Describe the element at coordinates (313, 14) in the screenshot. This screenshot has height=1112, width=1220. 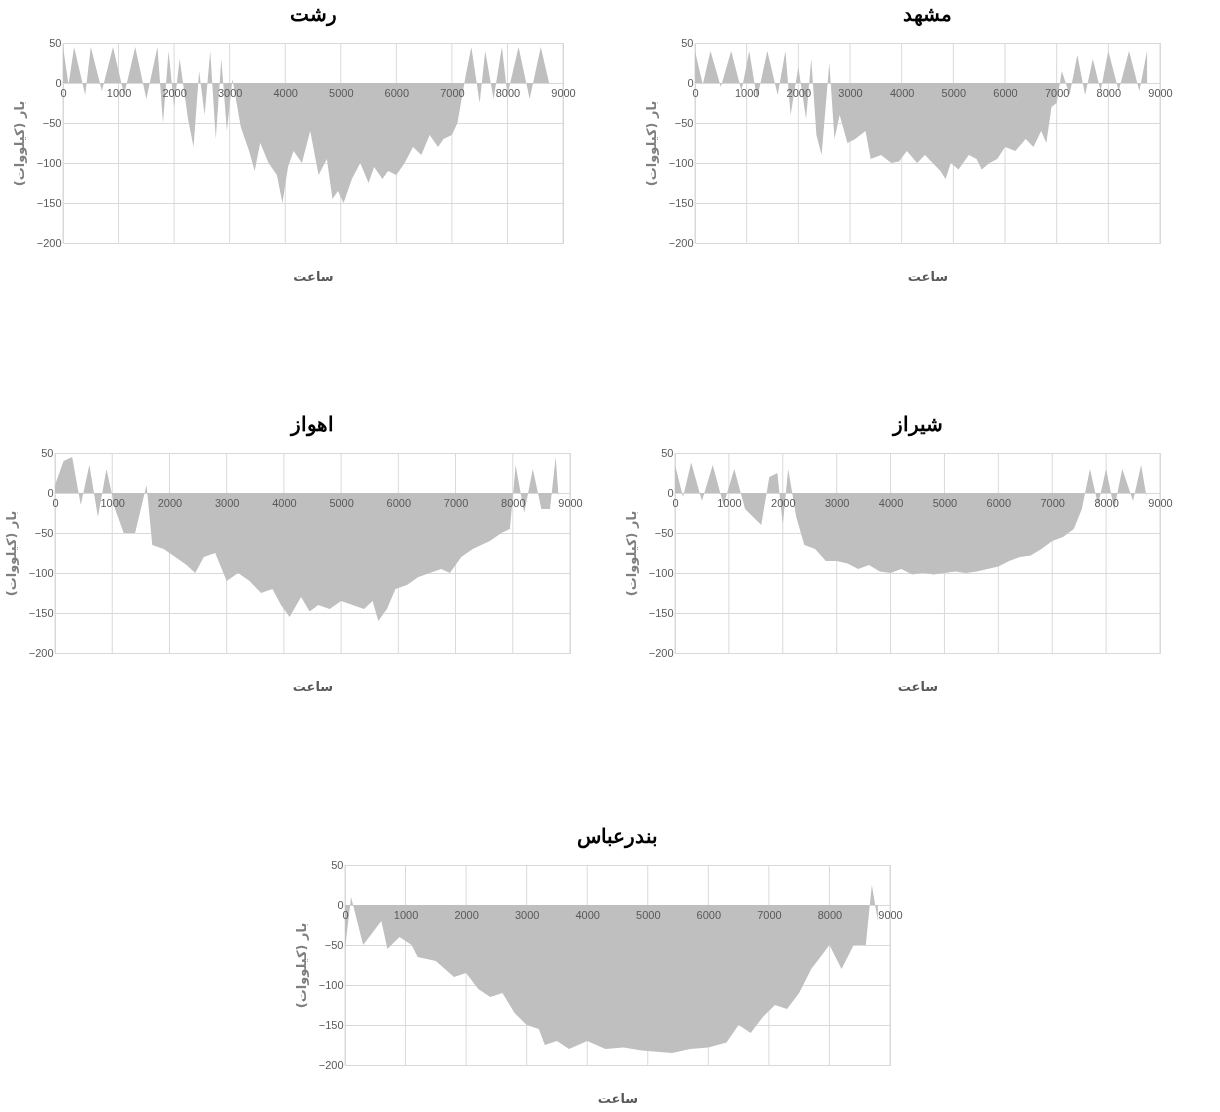
I see `chart-title: رشت` at that location.